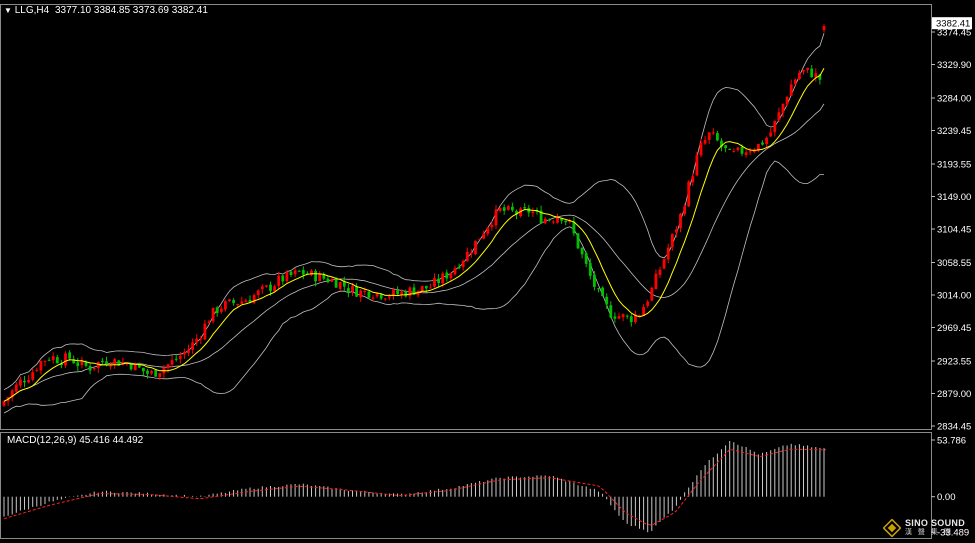 This screenshot has height=543, width=975. Describe the element at coordinates (953, 533) in the screenshot. I see `macd-tick-label: -33.489` at that location.